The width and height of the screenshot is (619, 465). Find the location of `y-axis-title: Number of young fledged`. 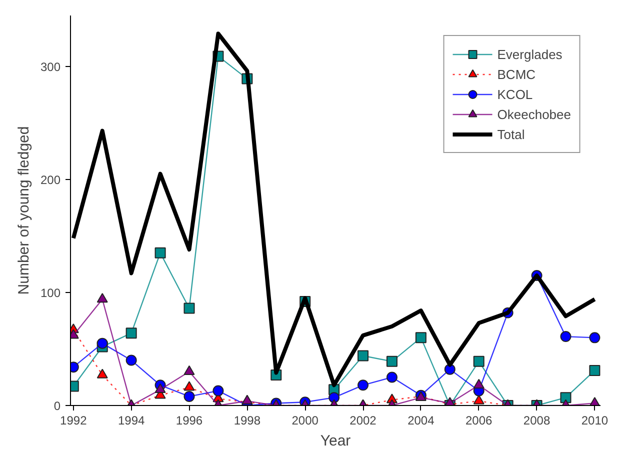

y-axis-title: Number of young fledged is located at coordinates (23, 210).